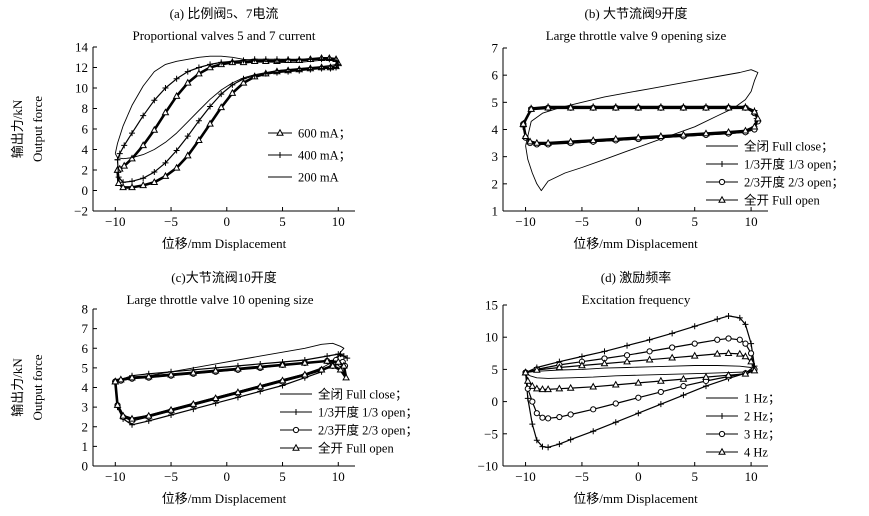 This screenshot has height=516, width=869. Describe the element at coordinates (81, 211) in the screenshot. I see `panel-a-y-tick-label: −2` at that location.